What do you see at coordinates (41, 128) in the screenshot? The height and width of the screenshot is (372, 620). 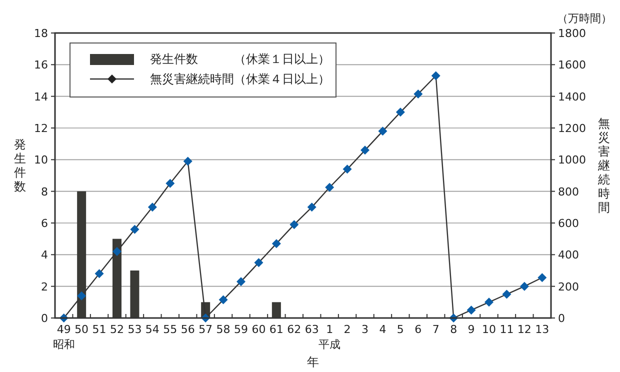 I see `y-tick-label: 12` at bounding box center [41, 128].